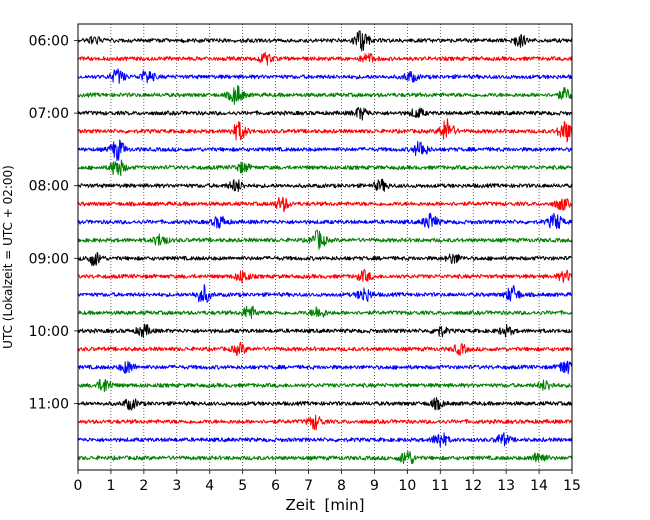  I want to click on y-tick-label: 06:00, so click(49, 42).